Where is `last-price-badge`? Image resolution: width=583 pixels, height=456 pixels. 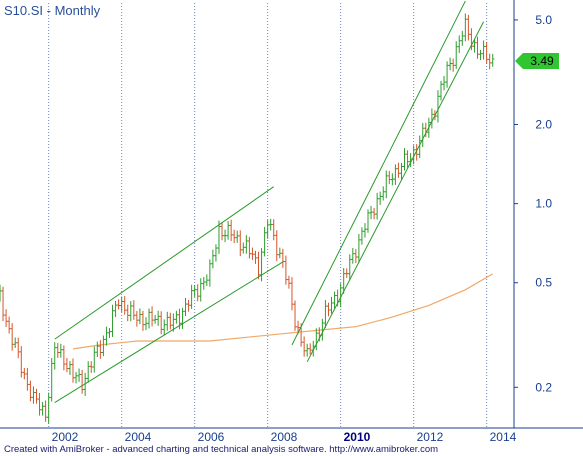
last-price-badge is located at coordinates (537, 60).